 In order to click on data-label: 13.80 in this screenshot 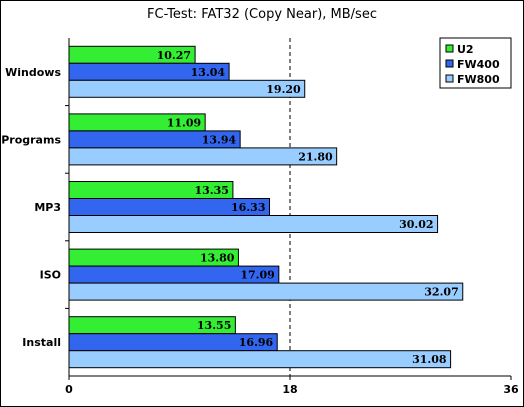, I will do `click(217, 258)`.